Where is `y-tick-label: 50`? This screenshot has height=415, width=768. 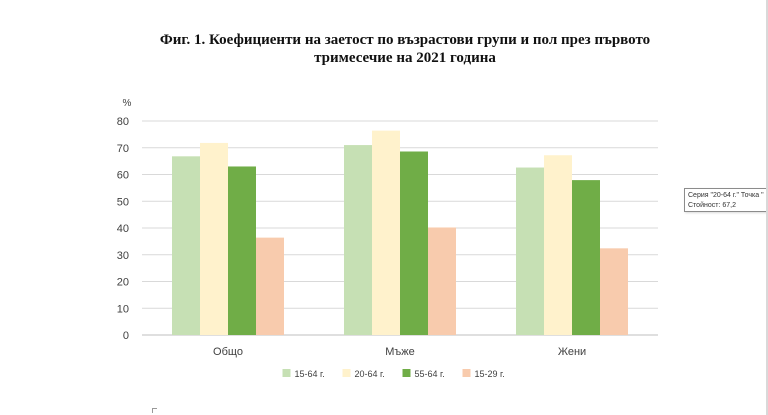
y-tick-label: 50 is located at coordinates (123, 202).